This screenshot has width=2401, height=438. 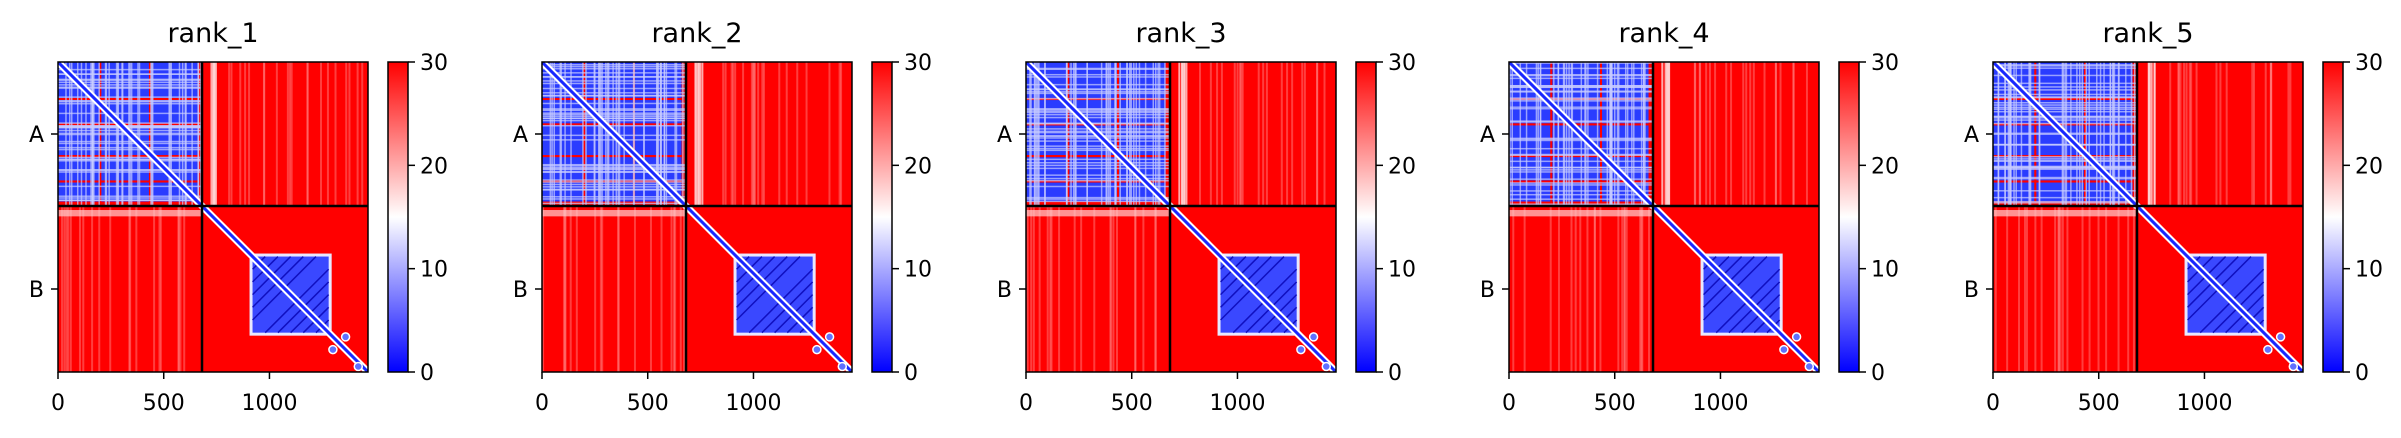 I want to click on x-tick-label: 1000, so click(x=2204, y=403).